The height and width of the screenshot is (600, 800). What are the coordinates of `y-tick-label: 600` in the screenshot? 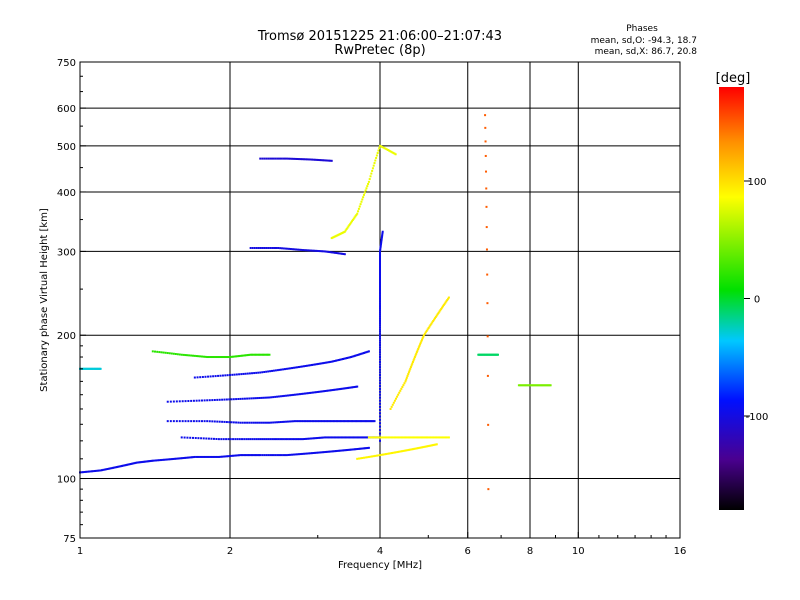 It's located at (66, 109).